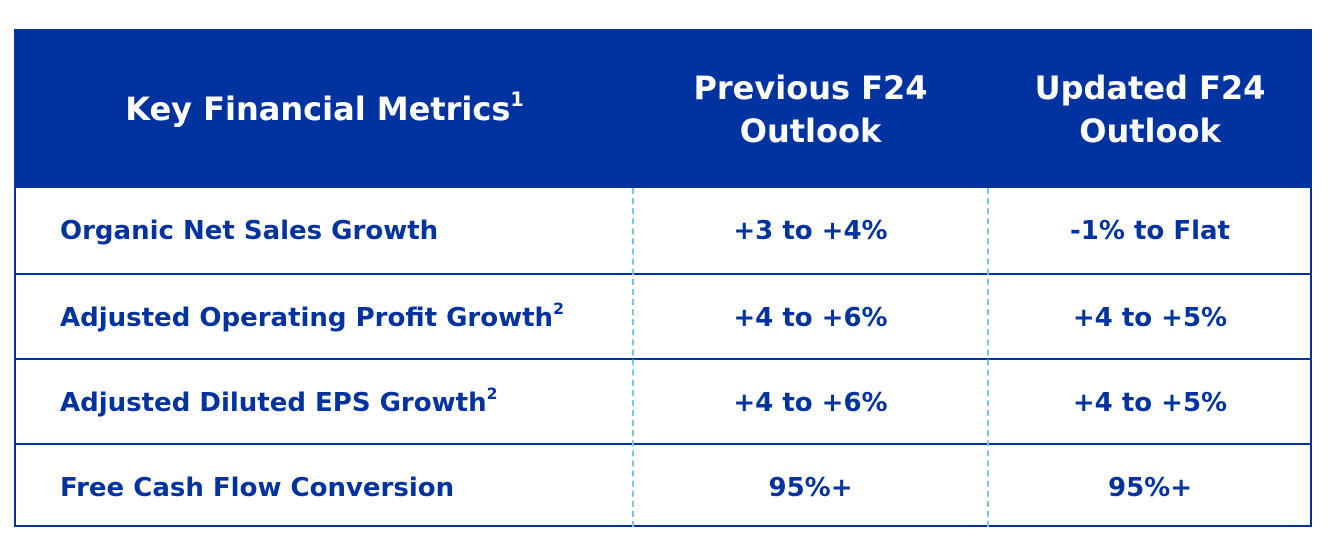 The height and width of the screenshot is (553, 1335). Describe the element at coordinates (1150, 87) in the screenshot. I see `header-updated-line1: Updated F24` at that location.